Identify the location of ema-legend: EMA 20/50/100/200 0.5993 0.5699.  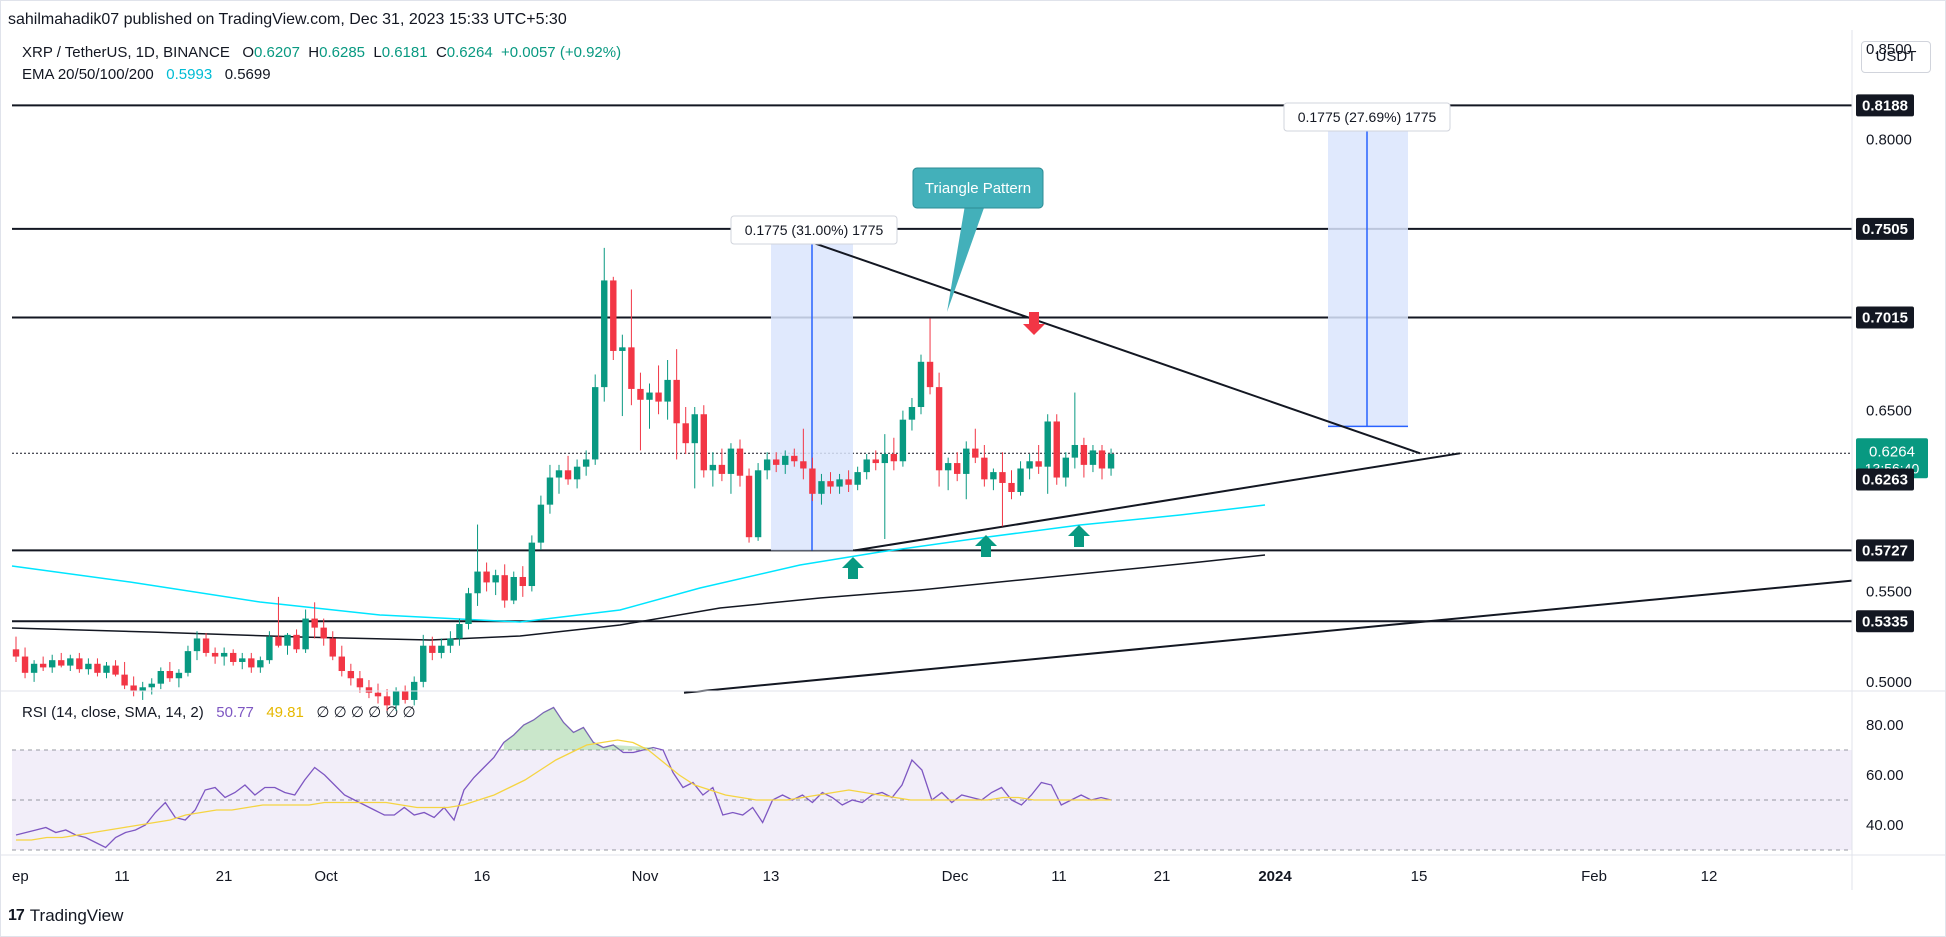
(146, 74).